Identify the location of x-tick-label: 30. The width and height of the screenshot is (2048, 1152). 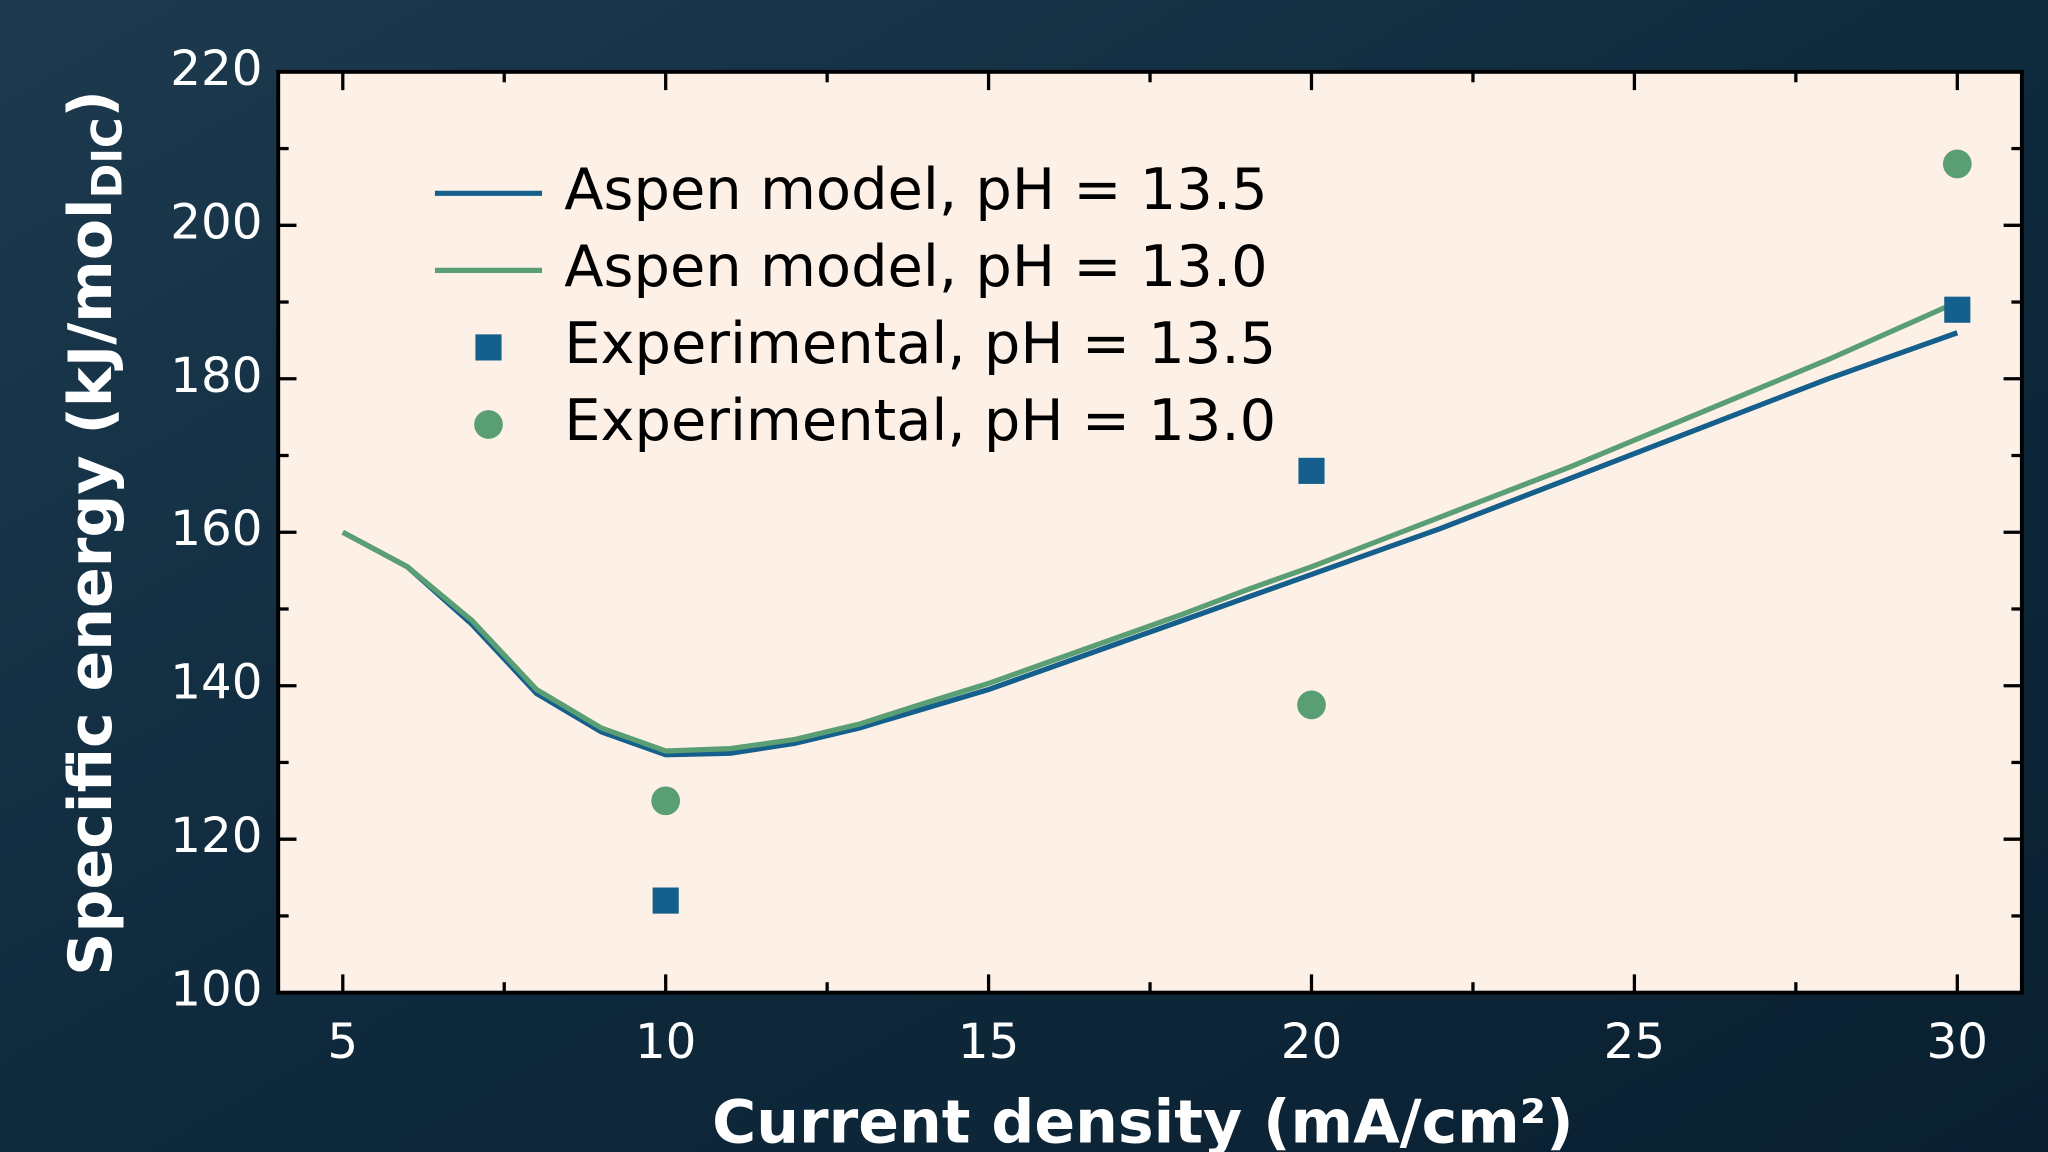
(1957, 1042).